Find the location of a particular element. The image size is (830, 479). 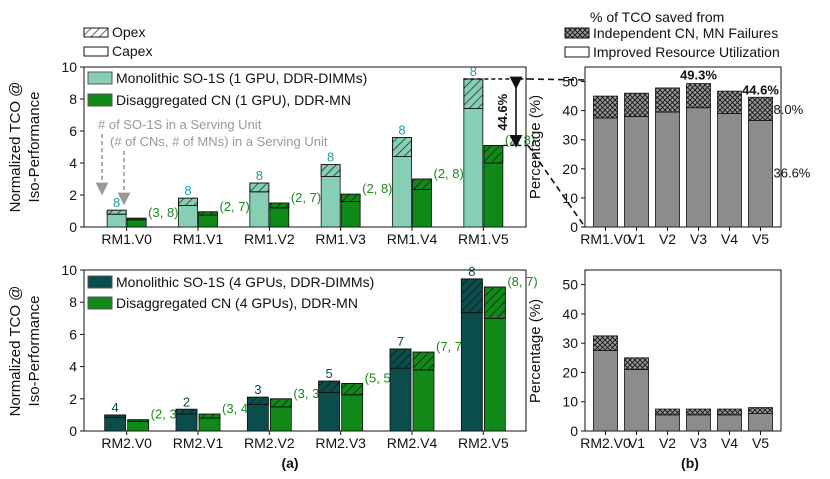

x-tick-label: V3 is located at coordinates (698, 239).